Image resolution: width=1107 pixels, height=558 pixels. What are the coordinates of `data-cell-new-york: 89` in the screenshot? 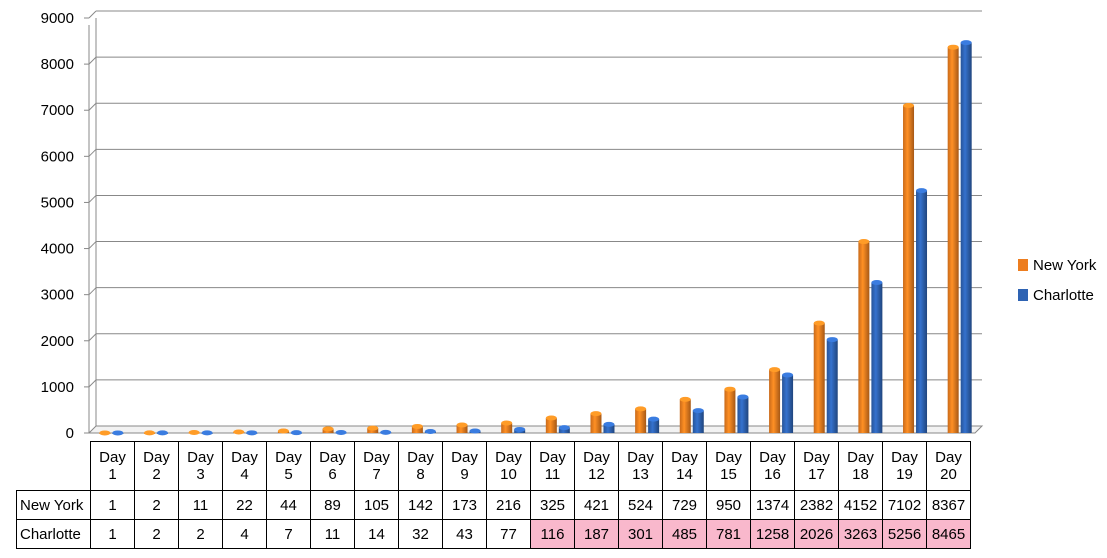 It's located at (332, 505).